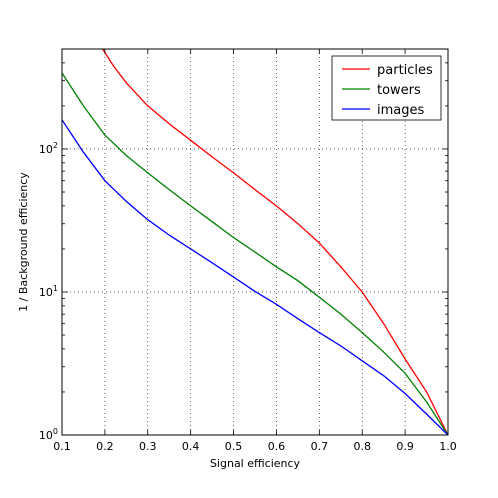 The image size is (498, 498). Describe the element at coordinates (405, 446) in the screenshot. I see `x-tick-label: 0.9` at that location.